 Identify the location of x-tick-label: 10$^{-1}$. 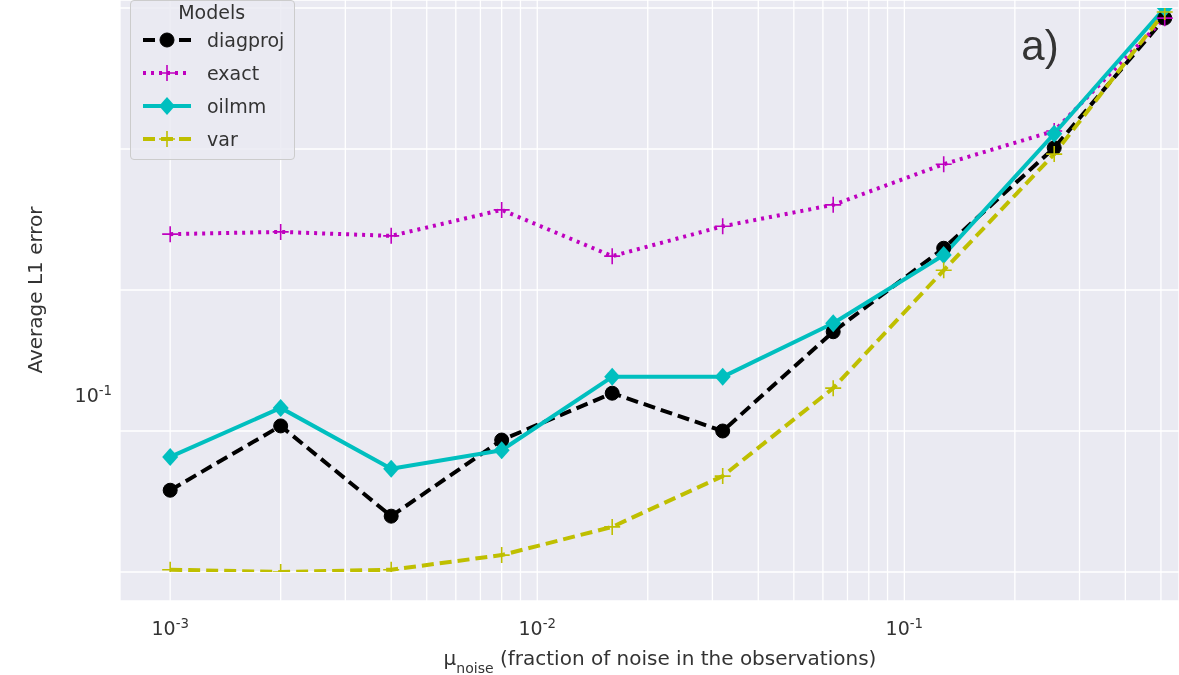
(904, 627).